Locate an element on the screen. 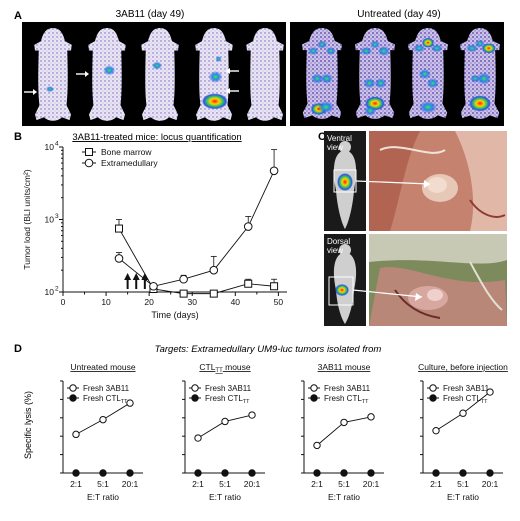 The image size is (520, 521). dorsal-dissection-photo is located at coordinates (438, 280).